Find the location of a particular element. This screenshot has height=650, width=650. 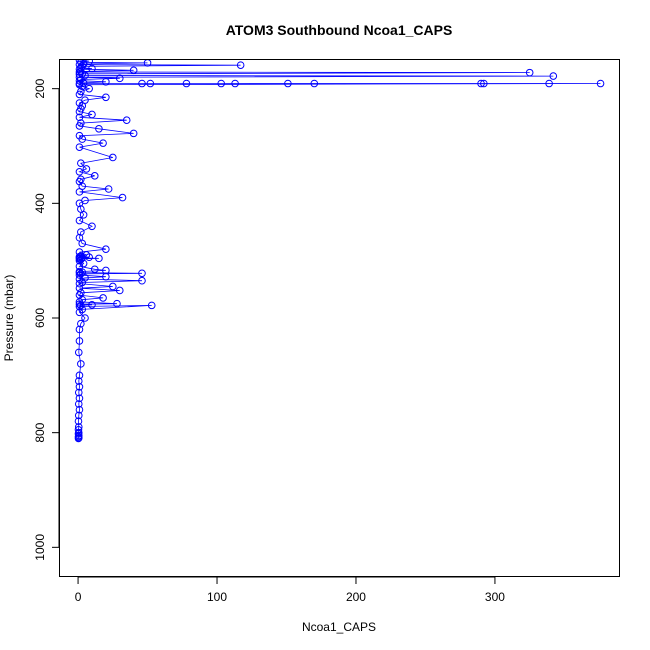

y-tick-label: 200 is located at coordinates (40, 88).